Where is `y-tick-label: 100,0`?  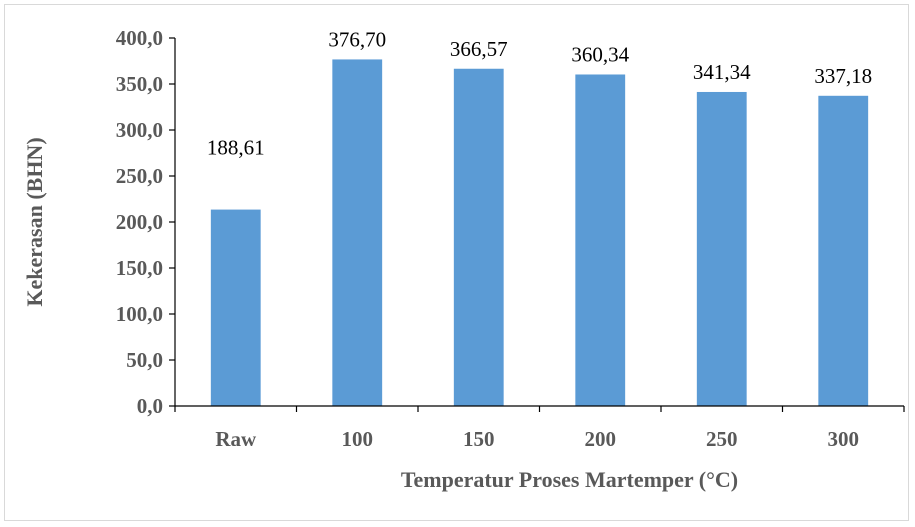 y-tick-label: 100,0 is located at coordinates (139, 314).